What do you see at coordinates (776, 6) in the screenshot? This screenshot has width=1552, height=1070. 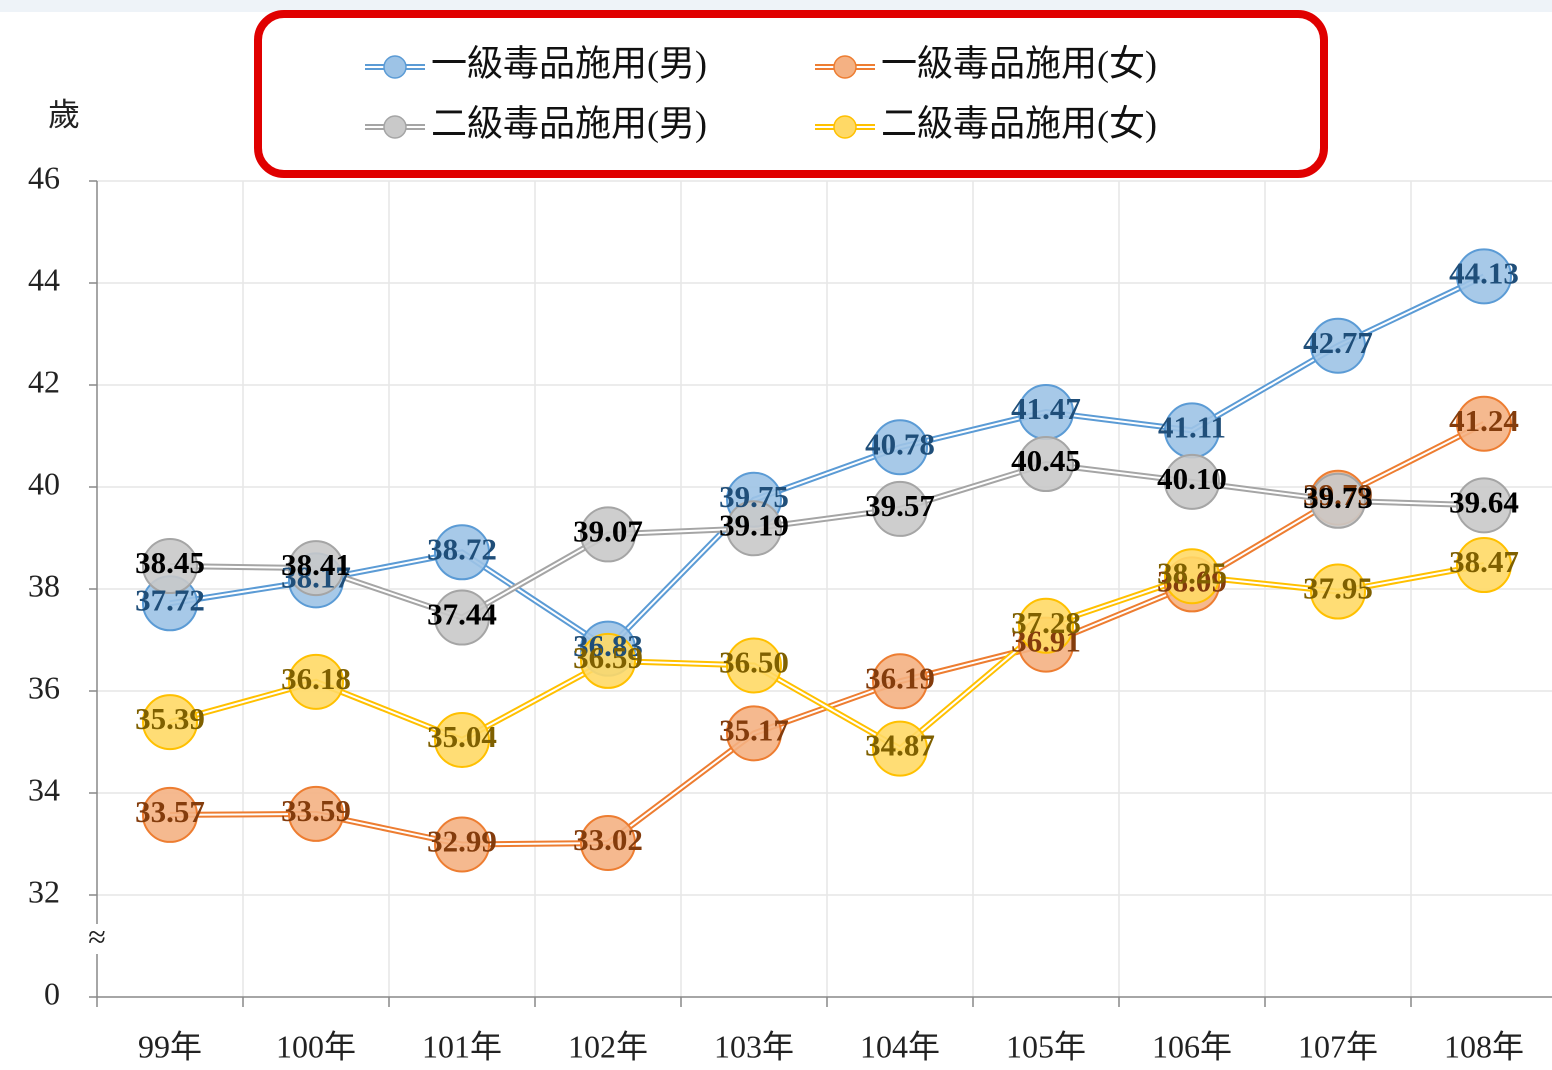 I see `top-strip` at bounding box center [776, 6].